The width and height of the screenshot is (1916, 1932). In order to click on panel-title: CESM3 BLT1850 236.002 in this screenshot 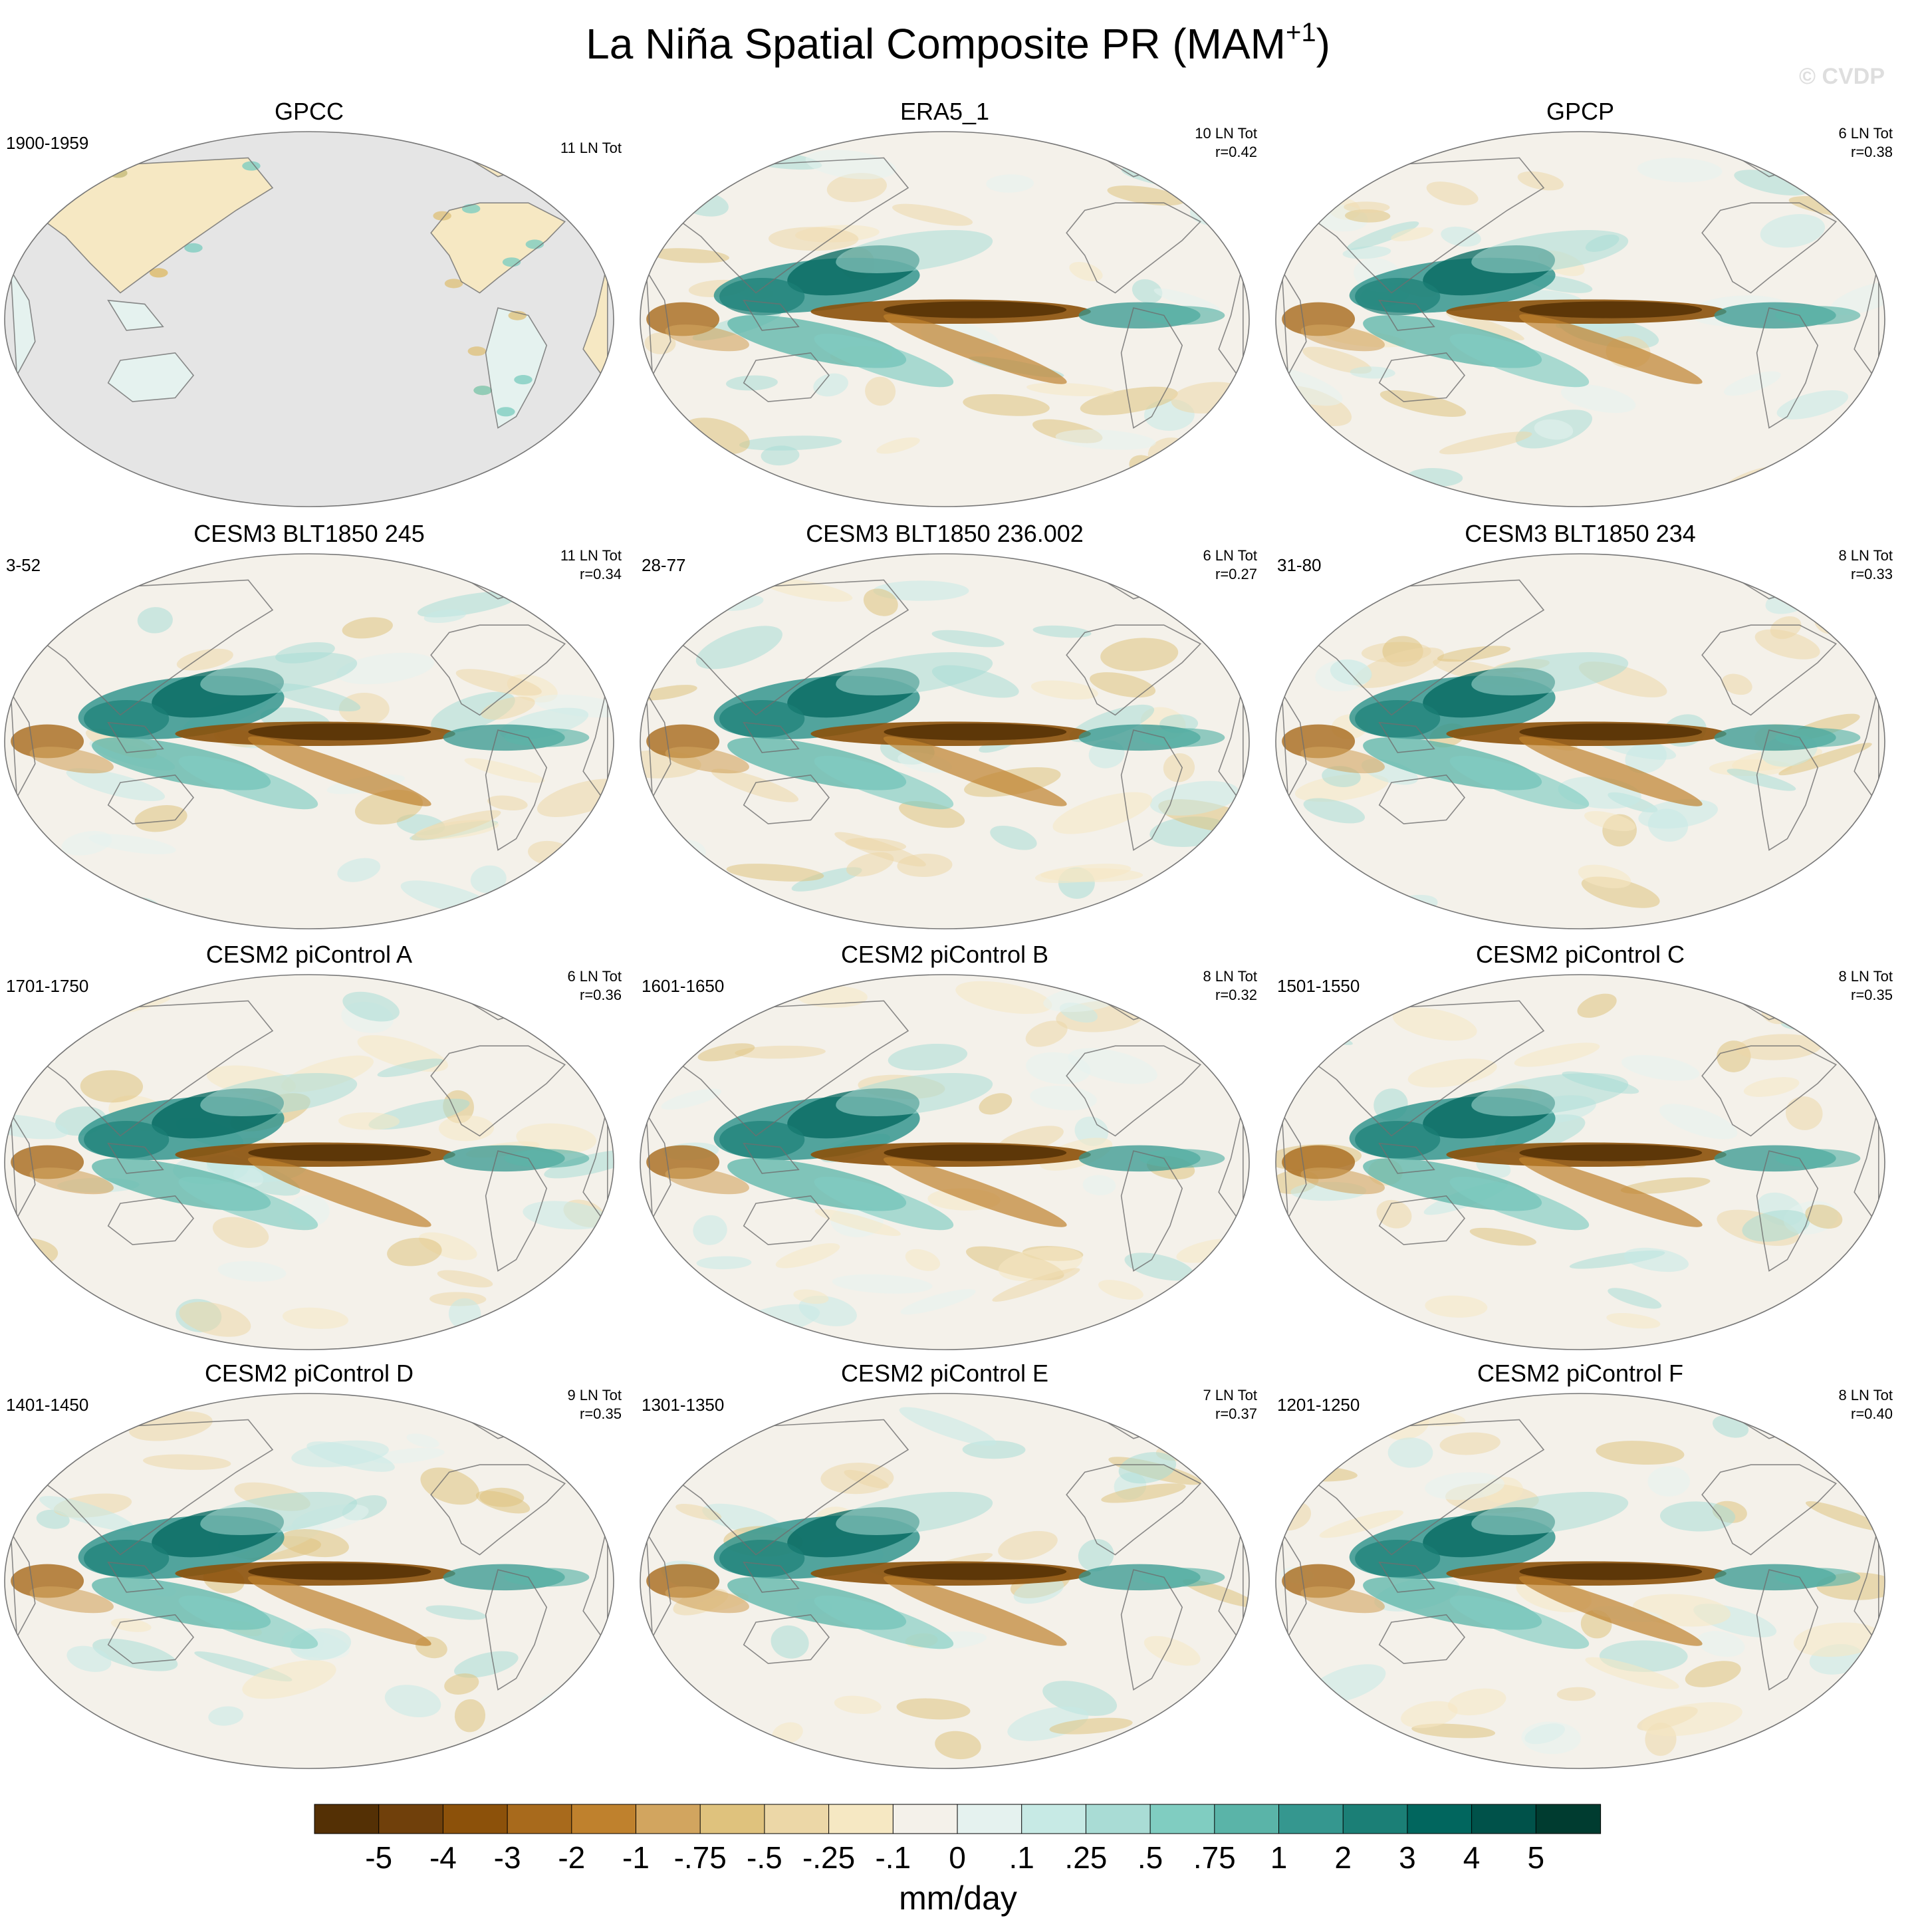, I will do `click(945, 533)`.